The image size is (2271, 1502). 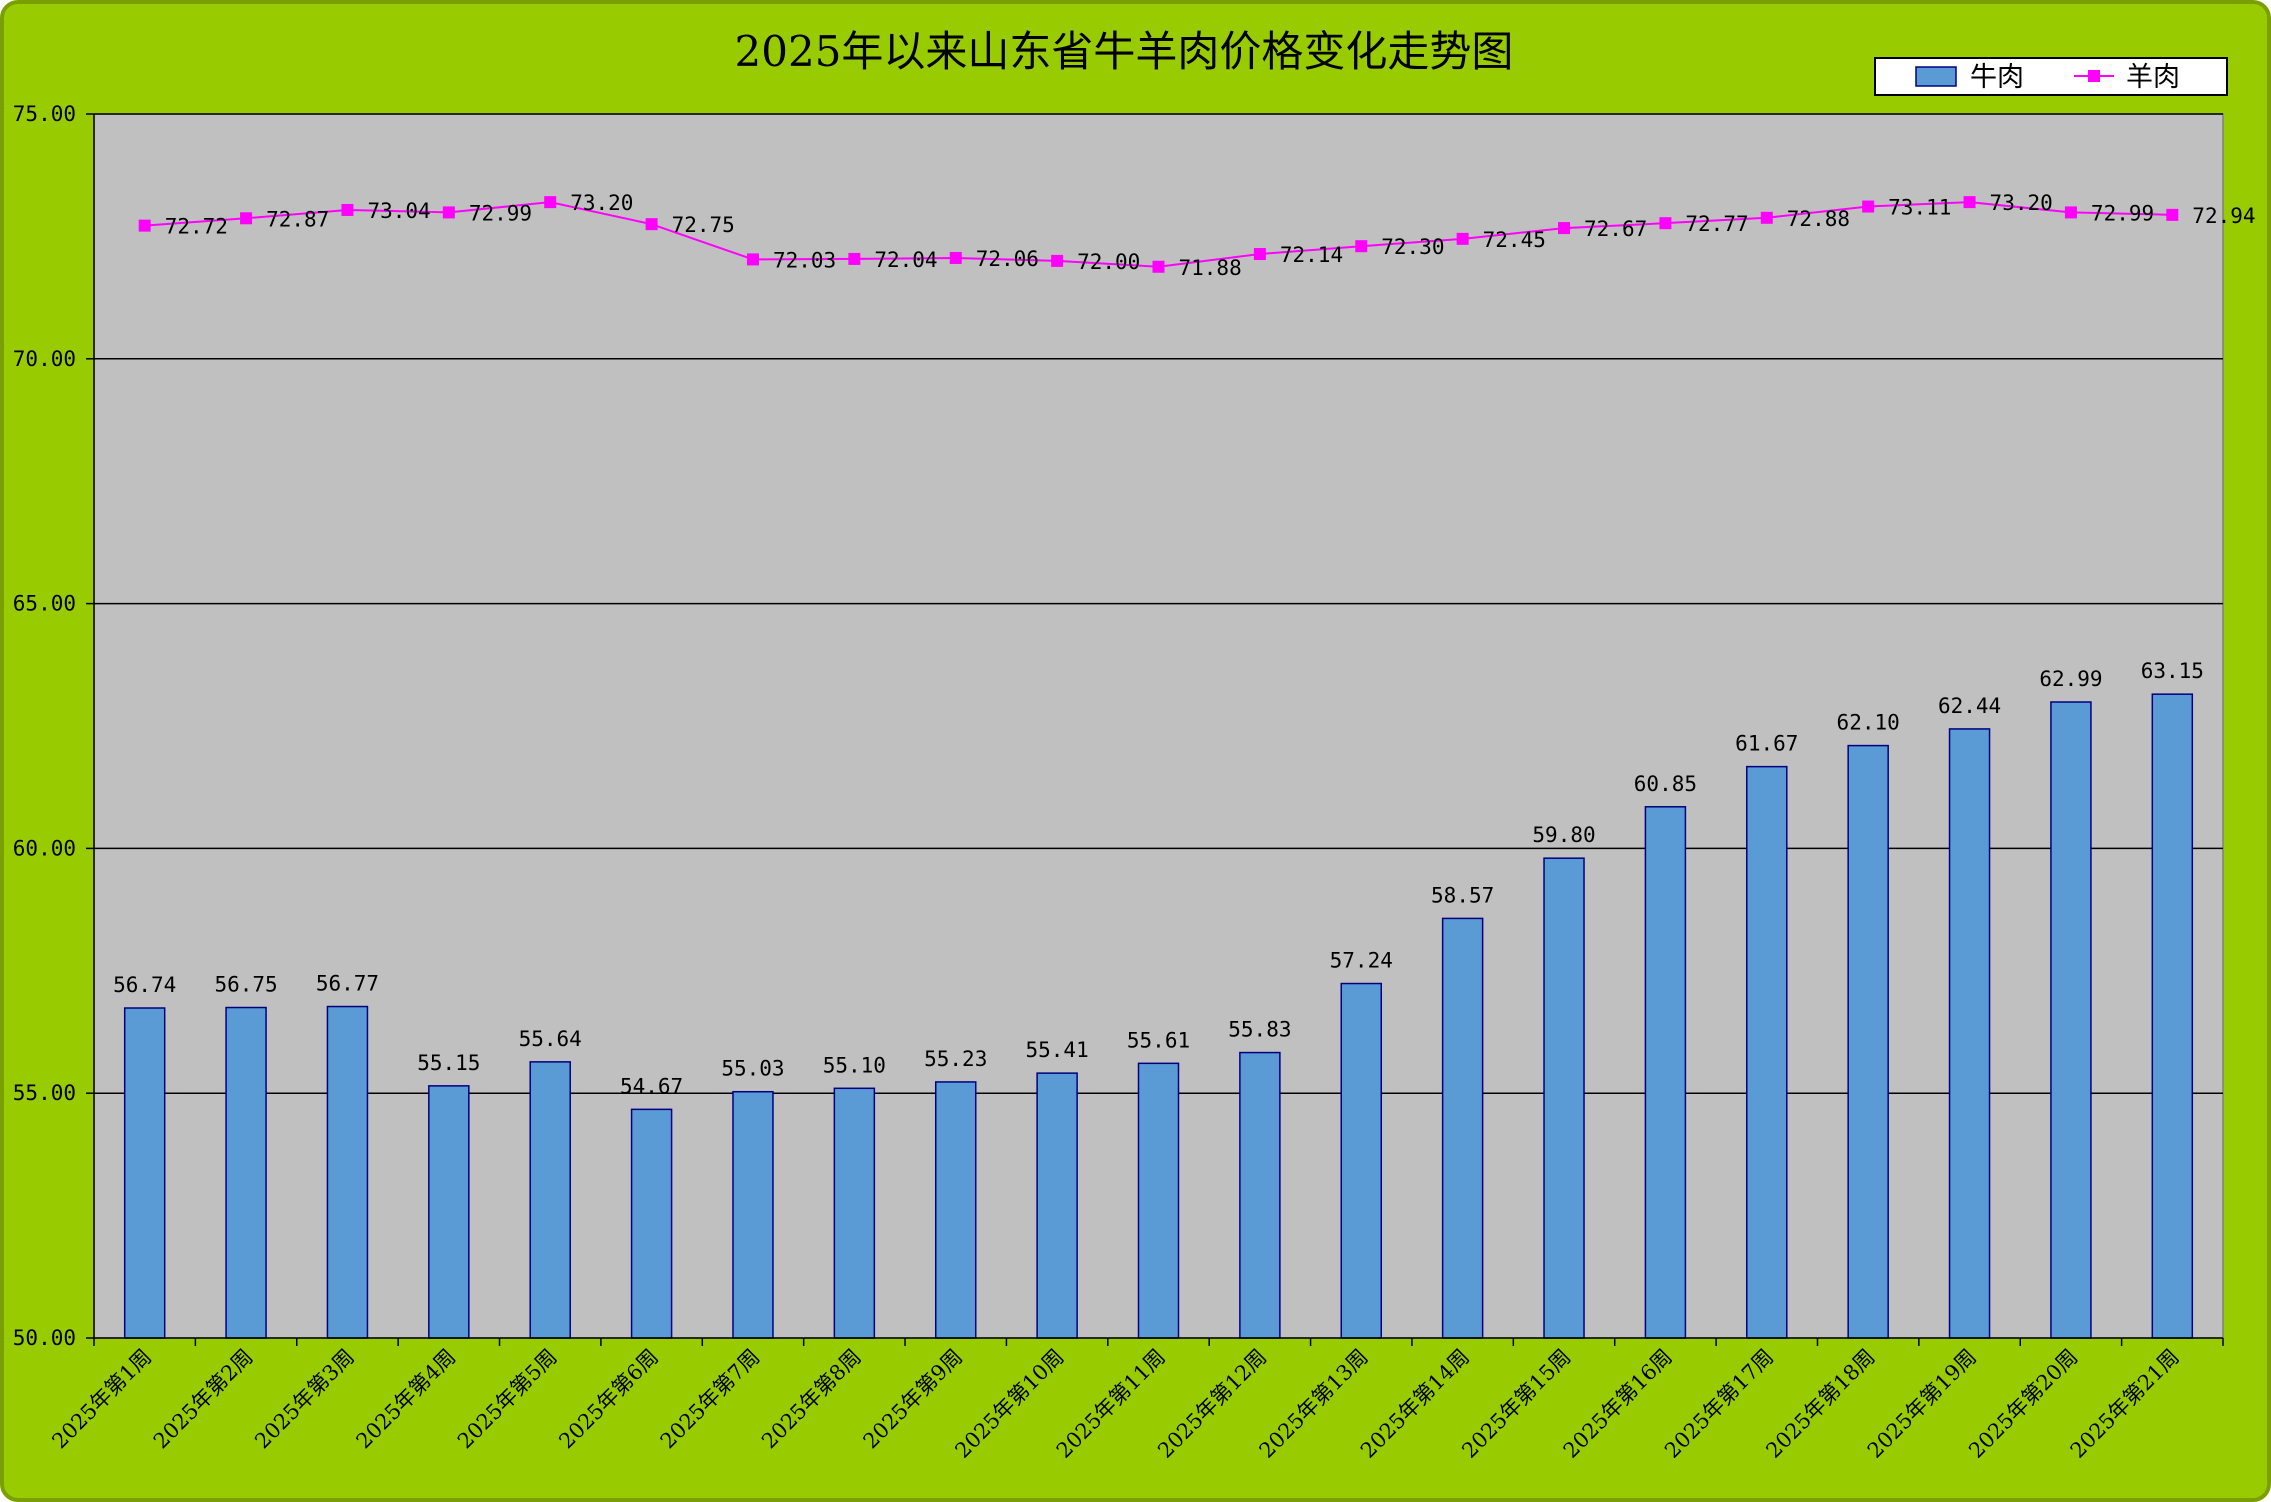 I want to click on bar-value-label: 55.10, so click(x=854, y=1065).